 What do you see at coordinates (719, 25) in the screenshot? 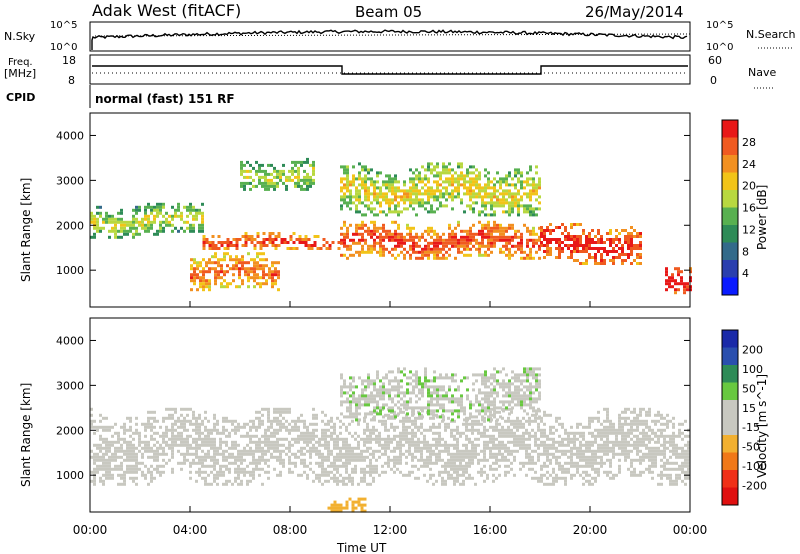
I see `nsky-top-right: 10^5` at bounding box center [719, 25].